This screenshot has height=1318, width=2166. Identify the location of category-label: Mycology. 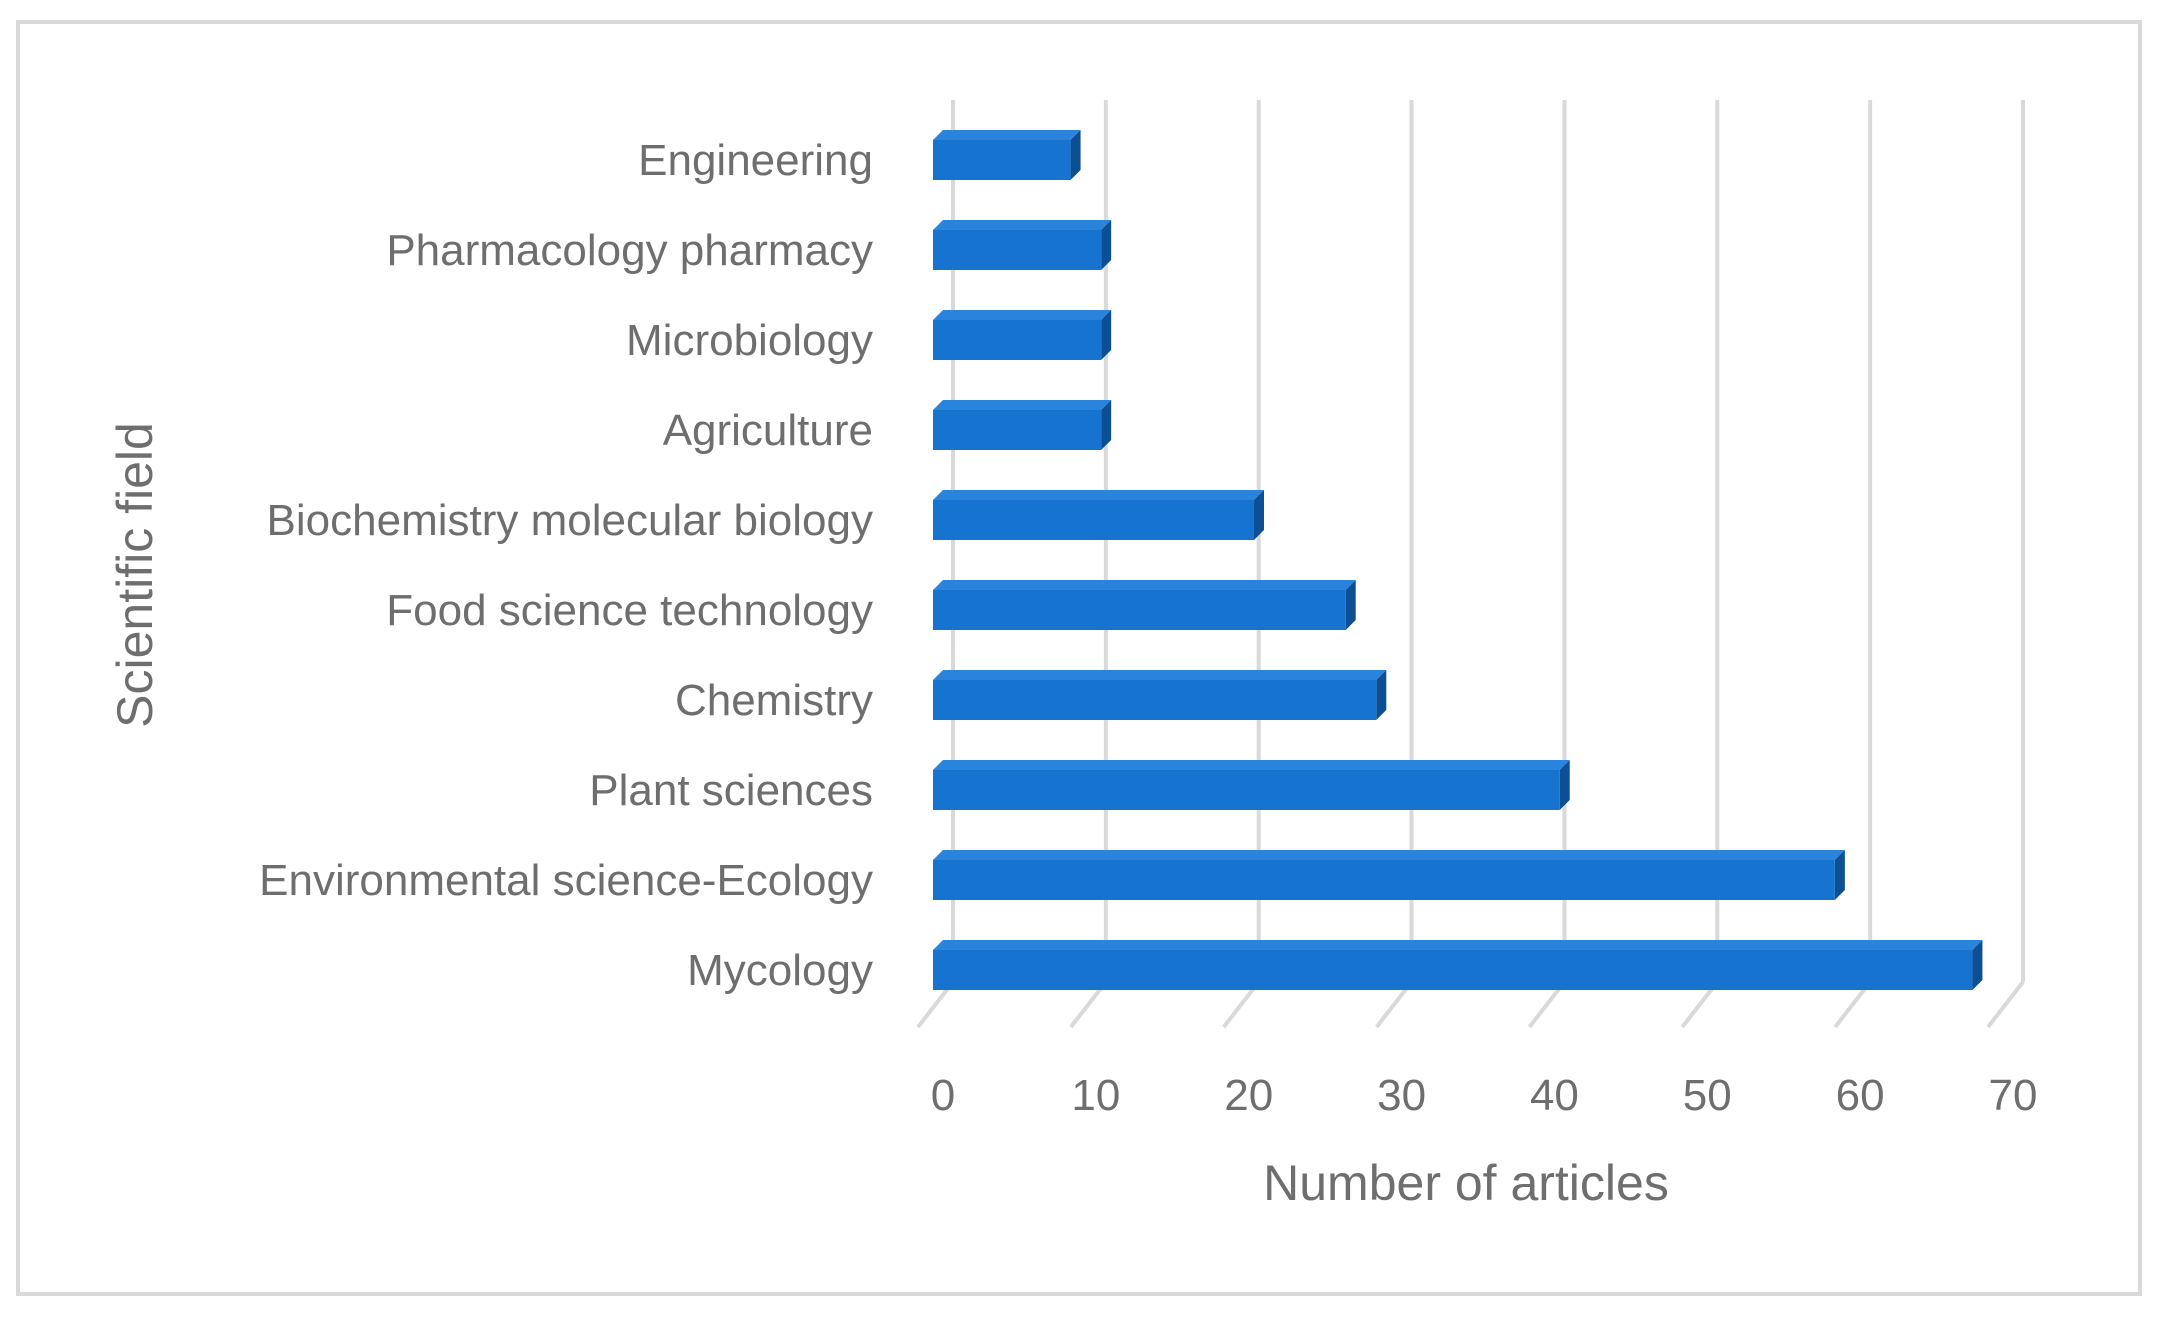
(780, 970).